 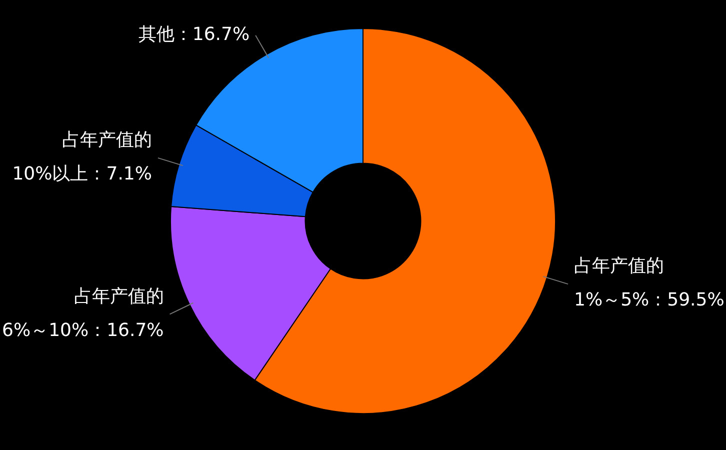 What do you see at coordinates (83, 313) in the screenshot?
I see `slice-label: 占年产值的6%～10%：16.7%` at bounding box center [83, 313].